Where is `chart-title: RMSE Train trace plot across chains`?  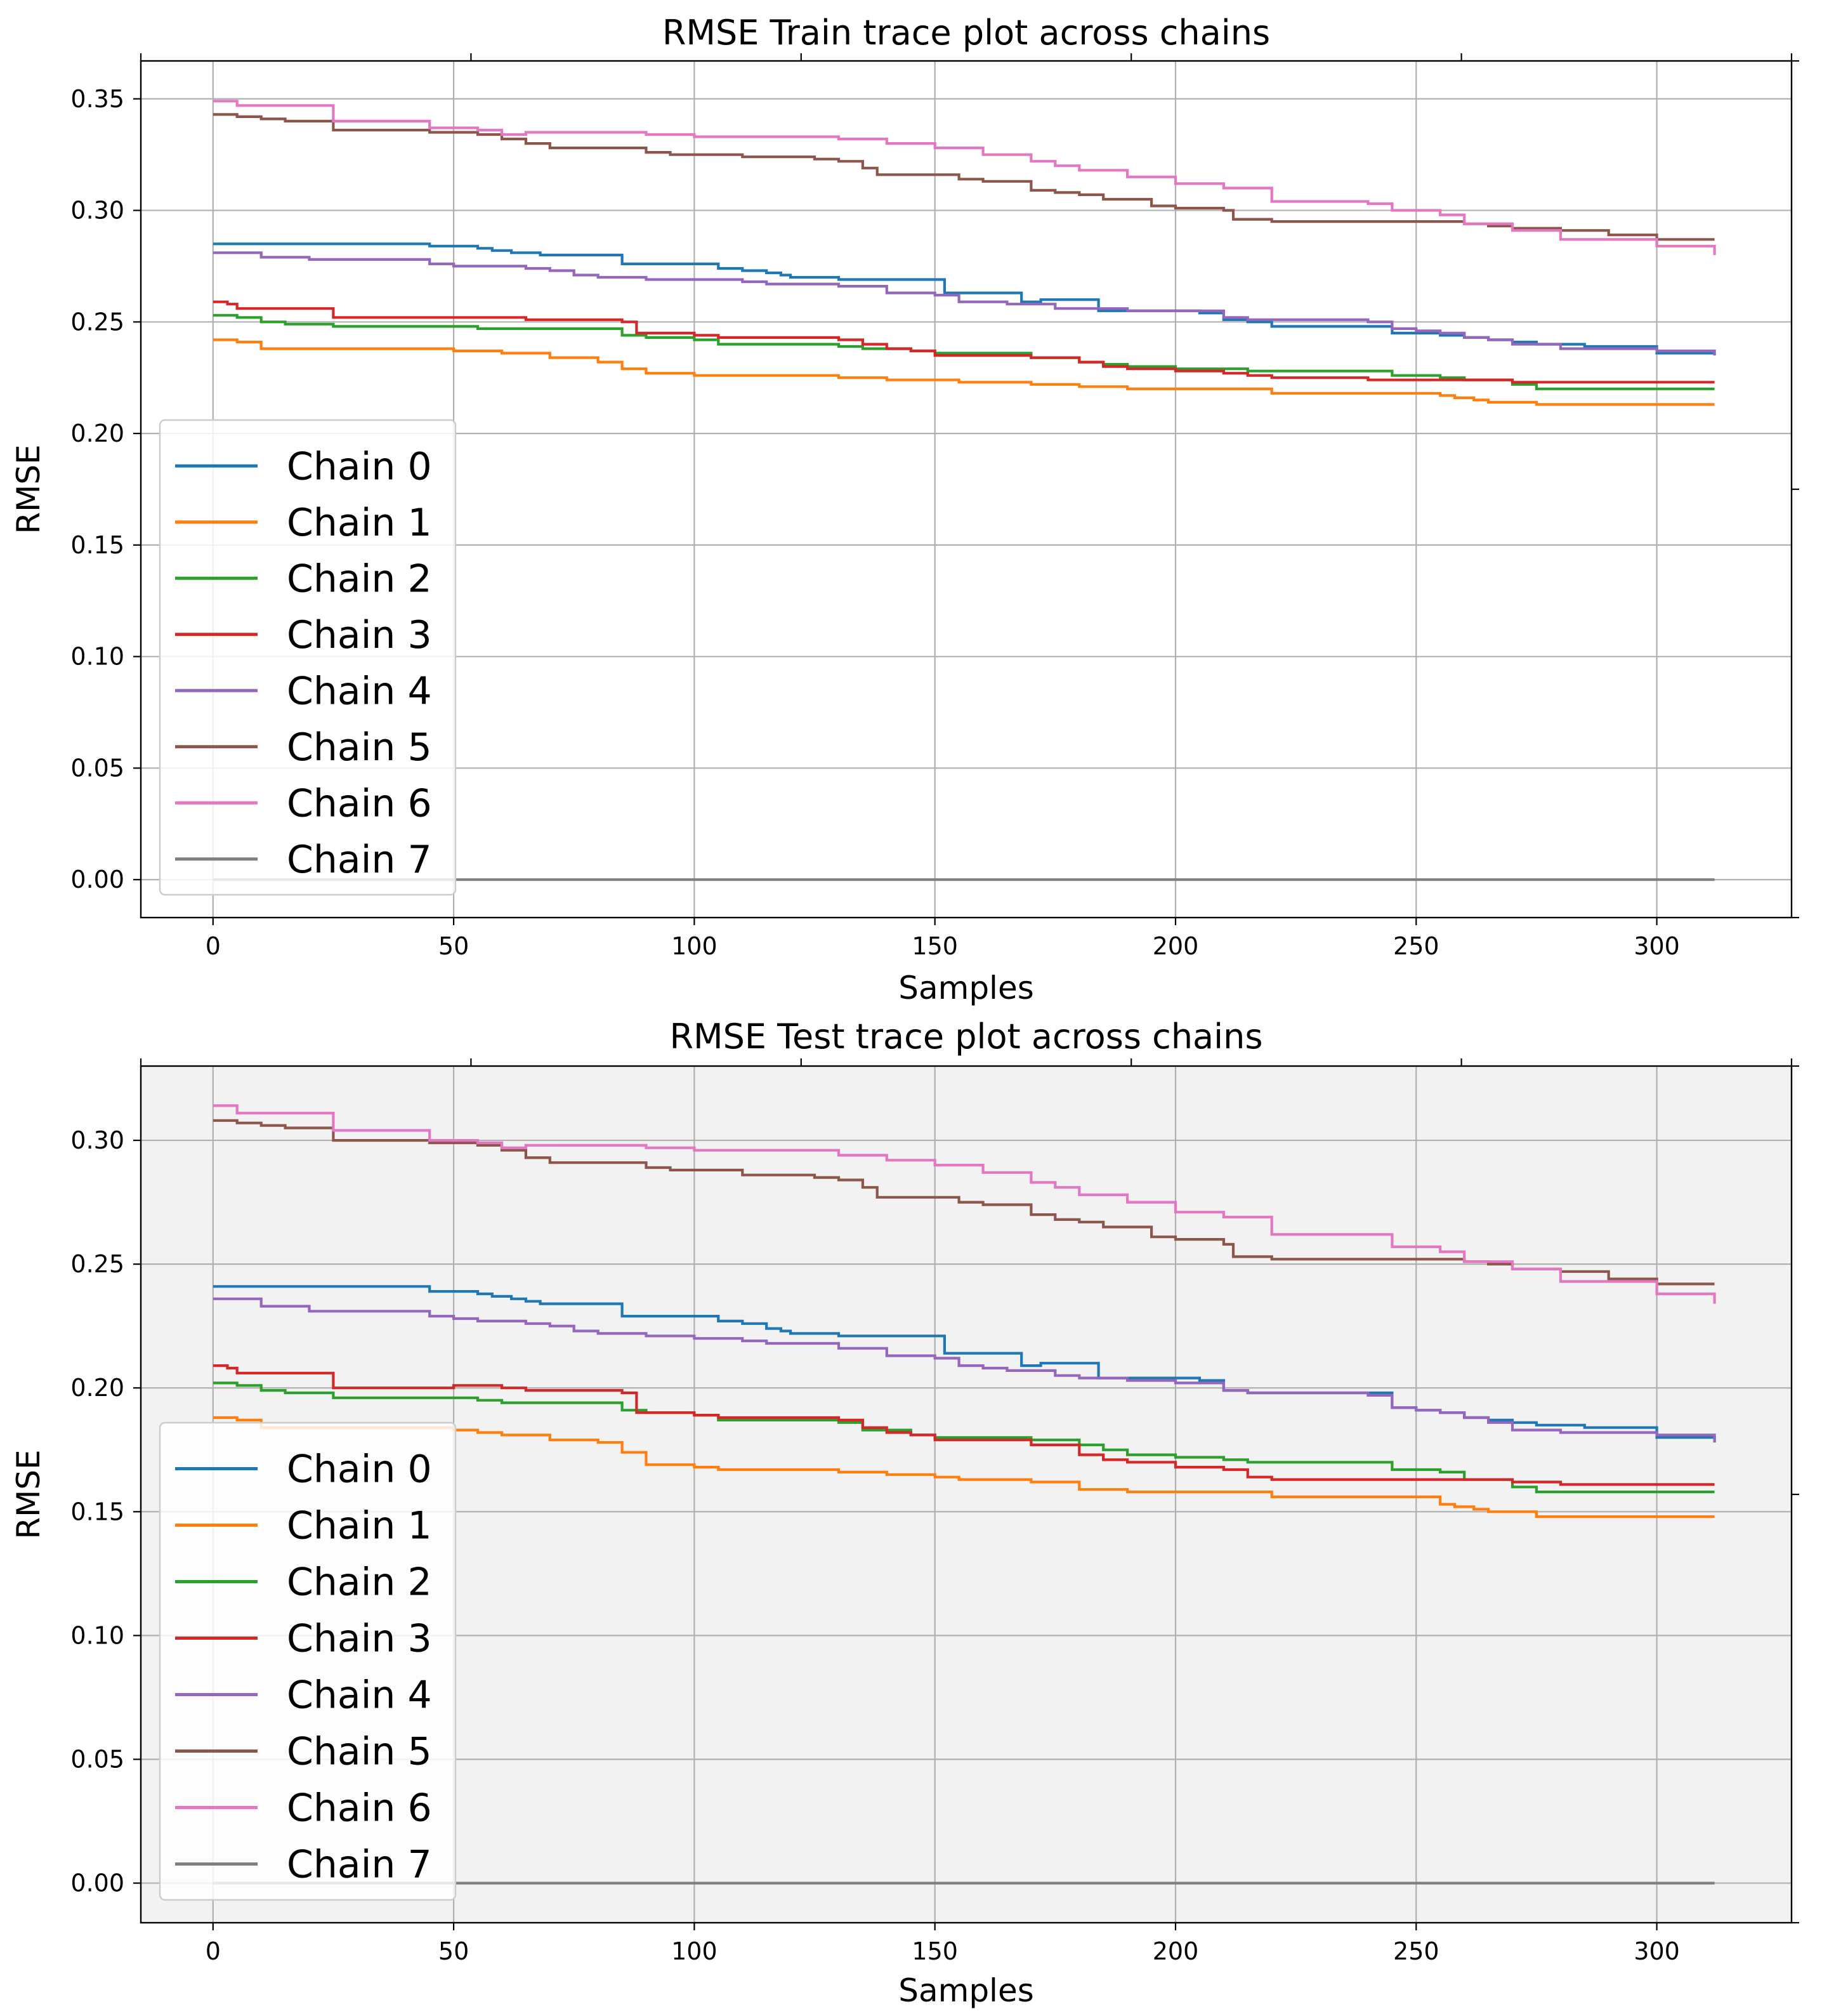
chart-title: RMSE Train trace plot across chains is located at coordinates (966, 33).